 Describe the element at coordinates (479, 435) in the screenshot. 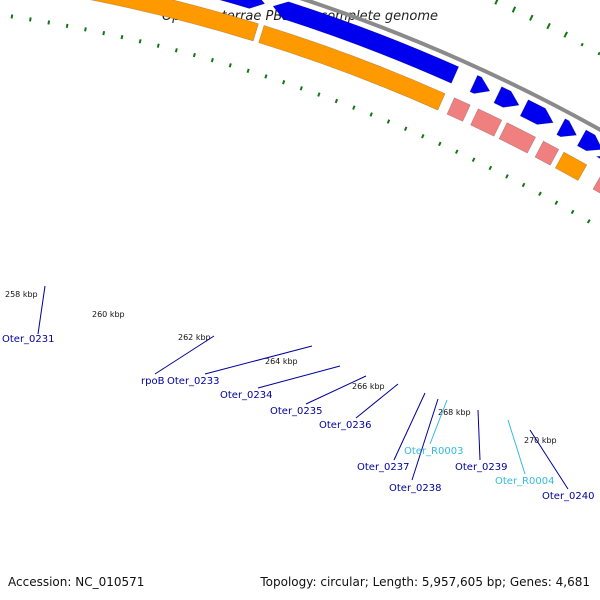

I see `leader-line-oter0239` at that location.